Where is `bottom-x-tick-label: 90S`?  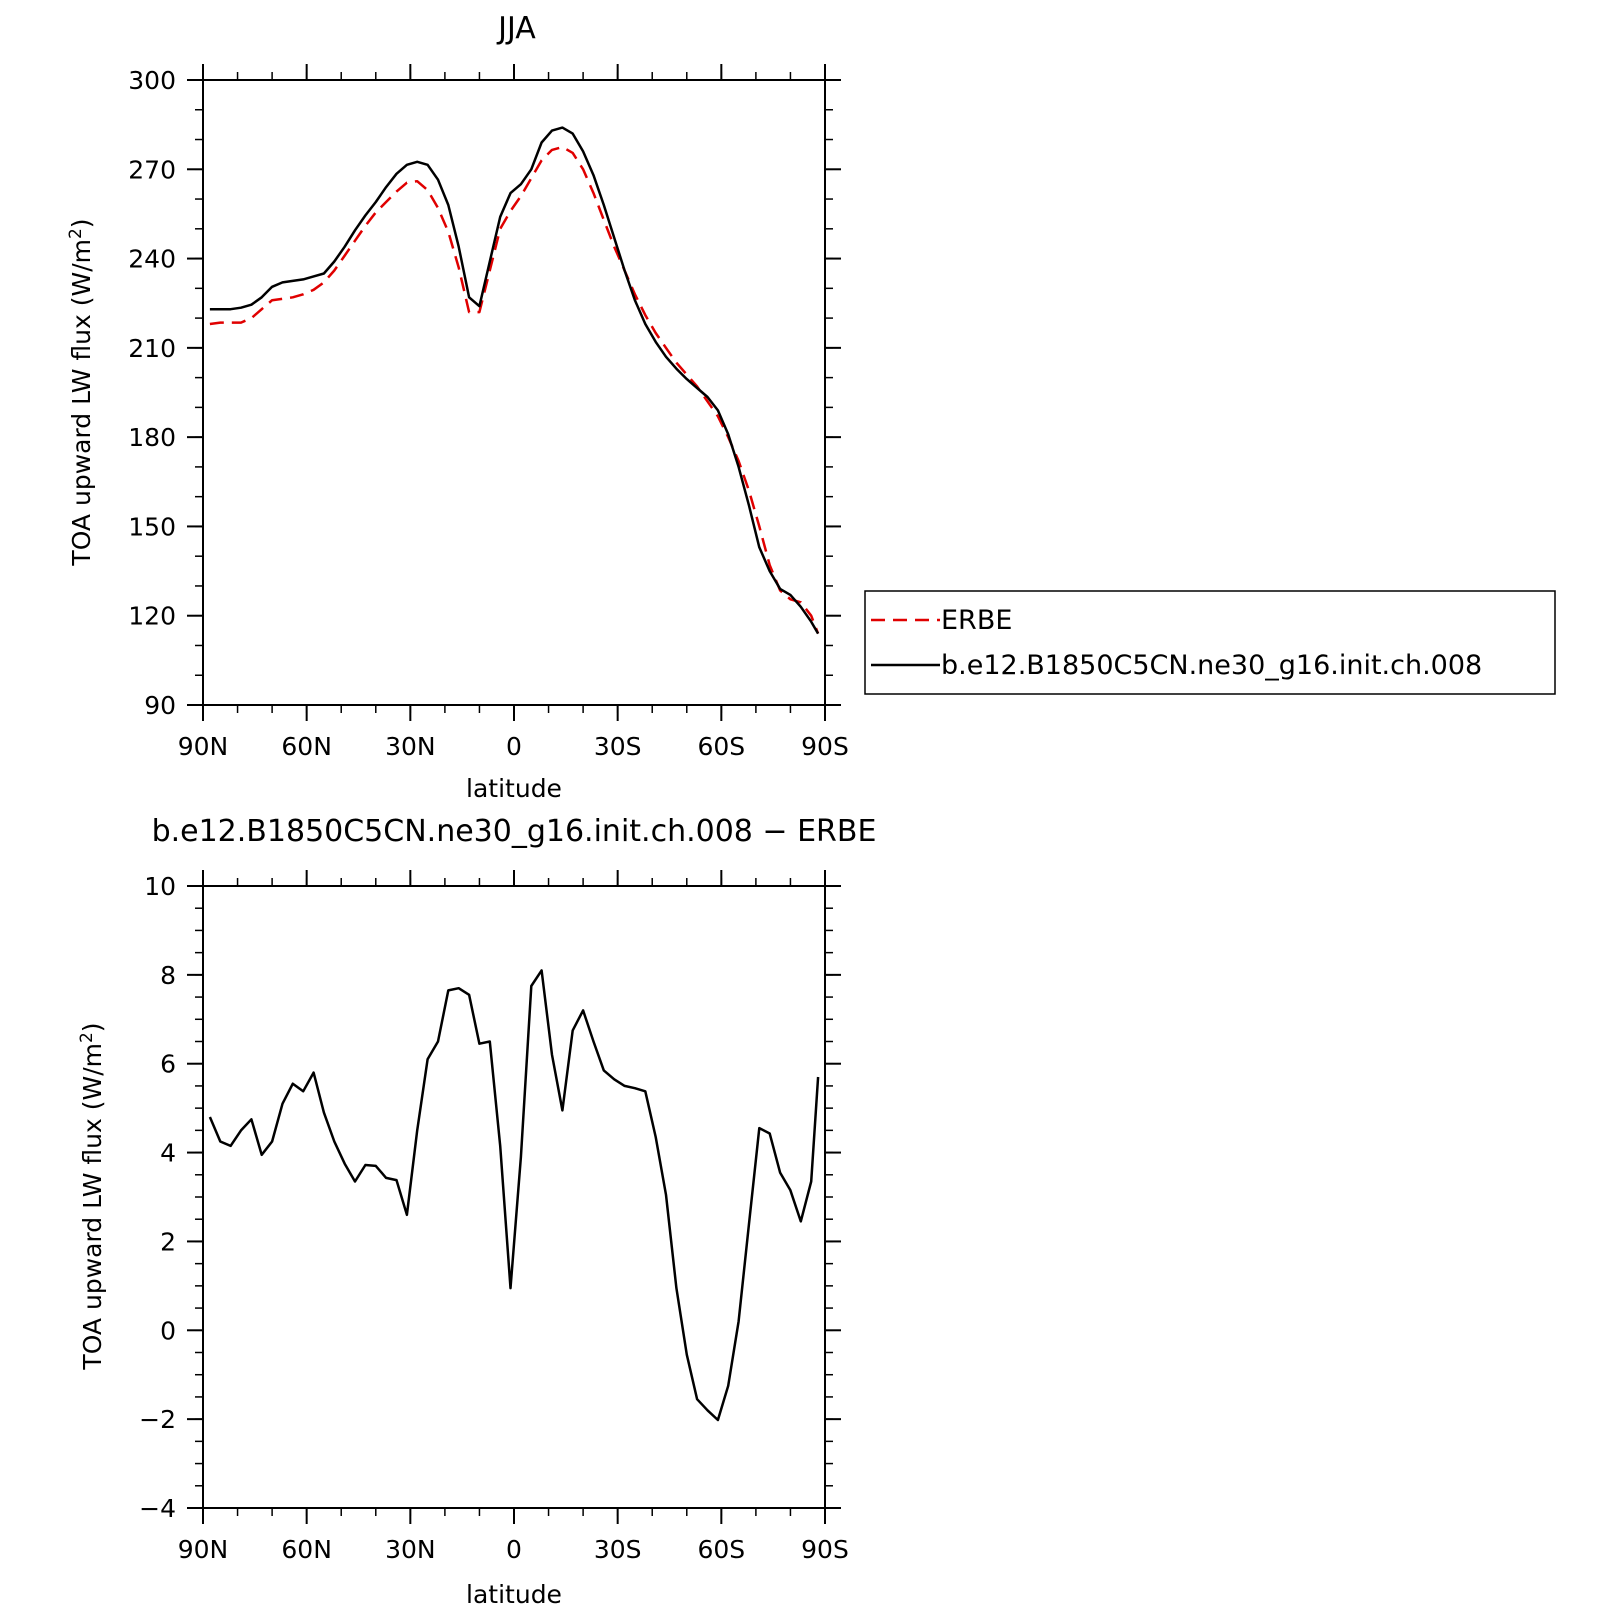
bottom-x-tick-label: 90S is located at coordinates (825, 1549).